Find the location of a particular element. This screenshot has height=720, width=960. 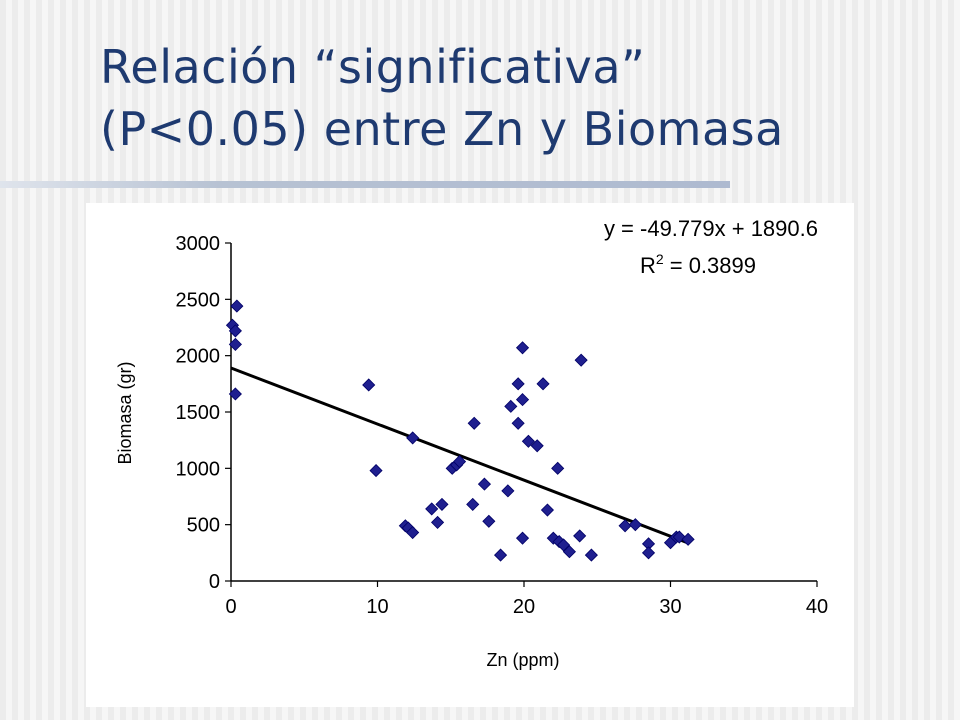

y-tick-label: 1000 is located at coordinates (198, 469).